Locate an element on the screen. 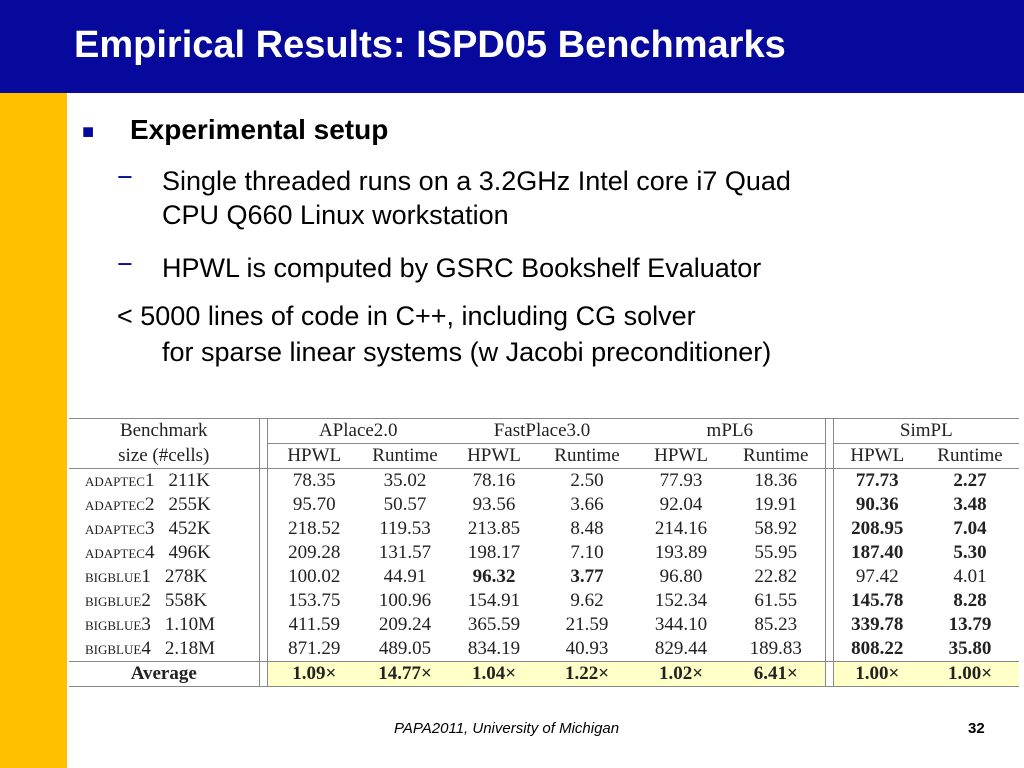 The width and height of the screenshot is (1024, 768). runtime-cell: 44.91 is located at coordinates (405, 576).